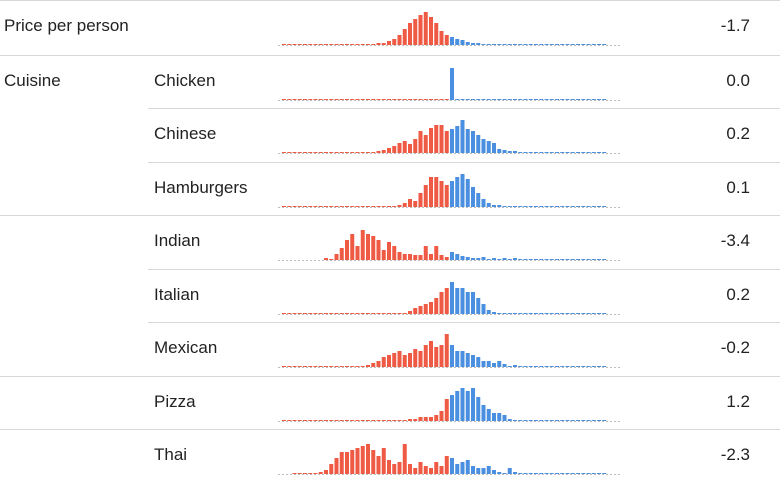 The height and width of the screenshot is (480, 780). Describe the element at coordinates (177, 240) in the screenshot. I see `category-label: Indian` at that location.